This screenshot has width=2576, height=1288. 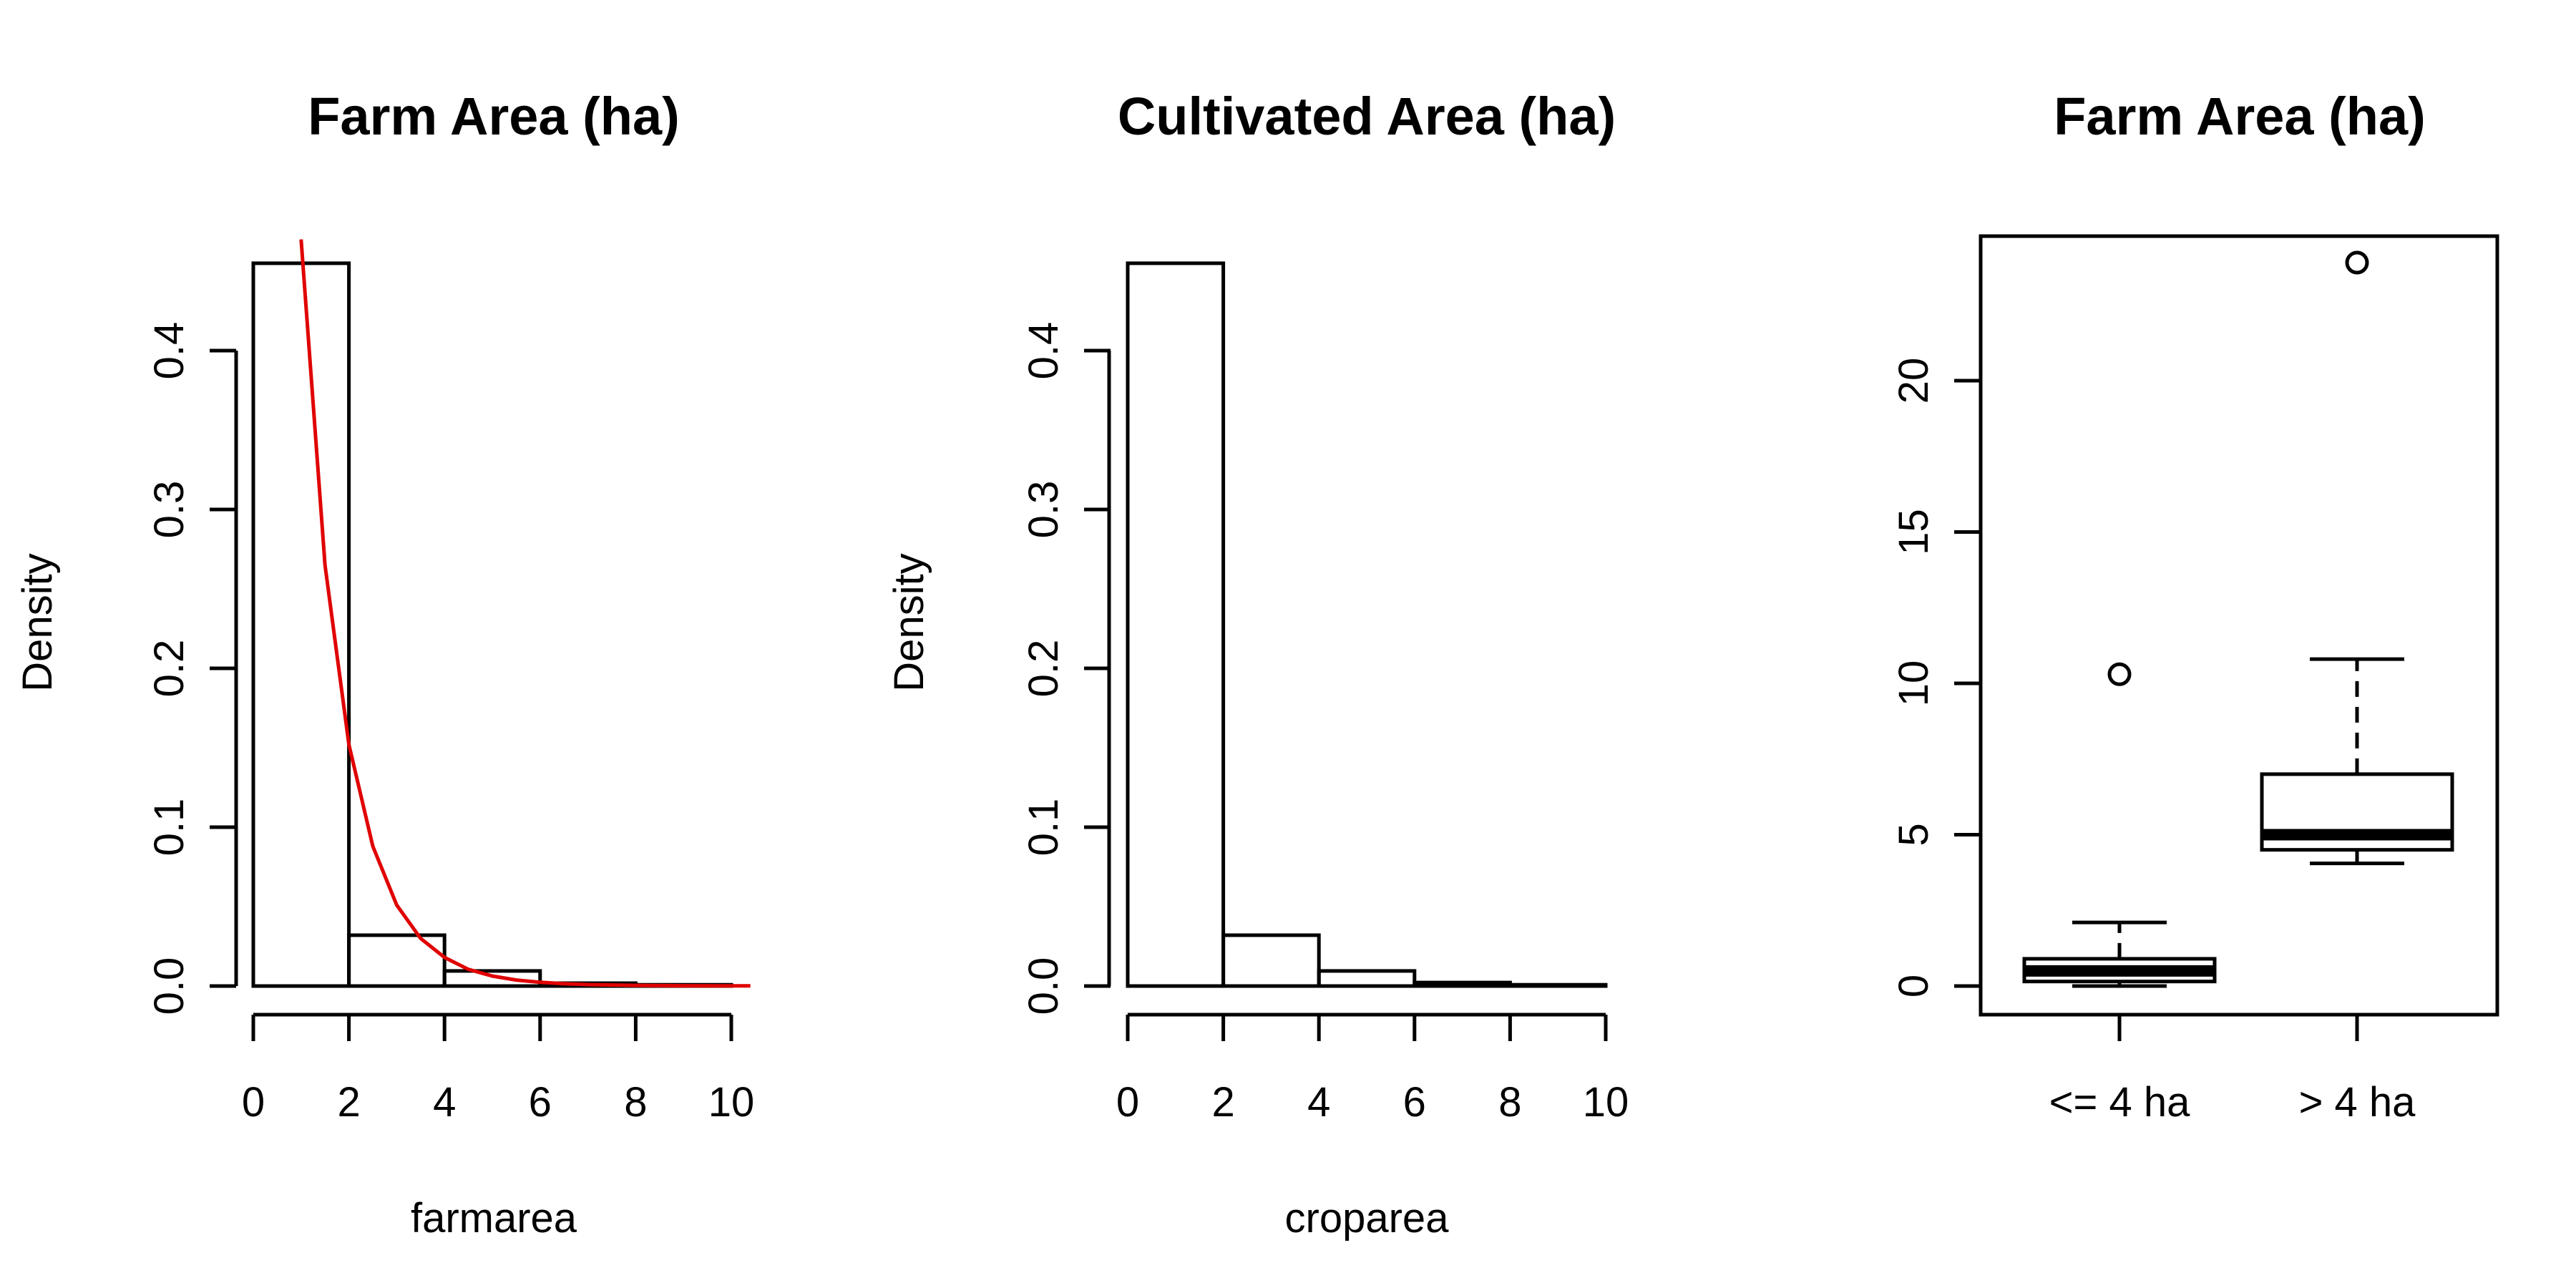 What do you see at coordinates (1043, 828) in the screenshot?
I see `p2-ytick-label: 0.1` at bounding box center [1043, 828].